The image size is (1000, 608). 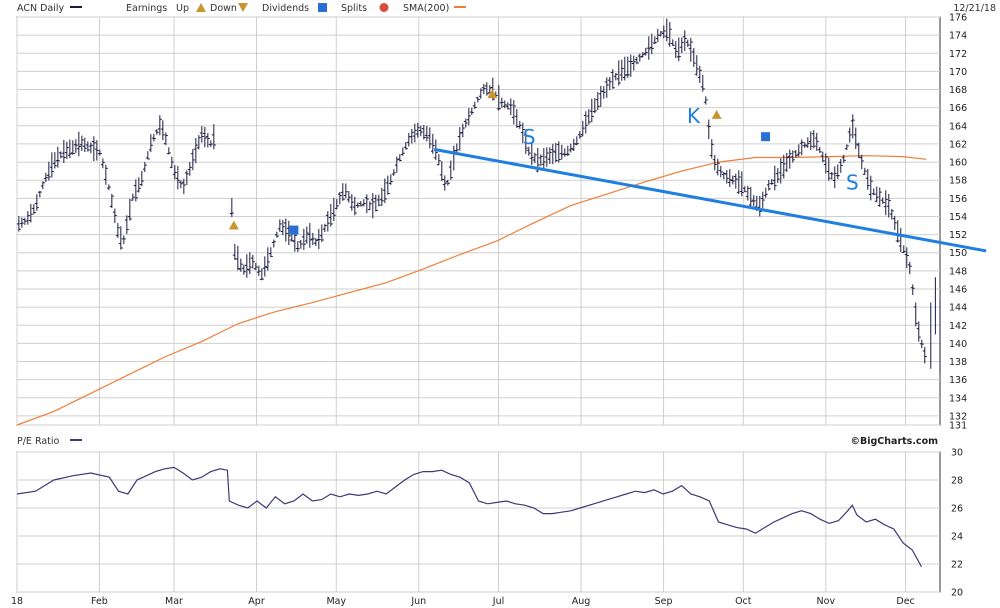 I want to click on price-y-tick-label: 162, so click(x=958, y=144).